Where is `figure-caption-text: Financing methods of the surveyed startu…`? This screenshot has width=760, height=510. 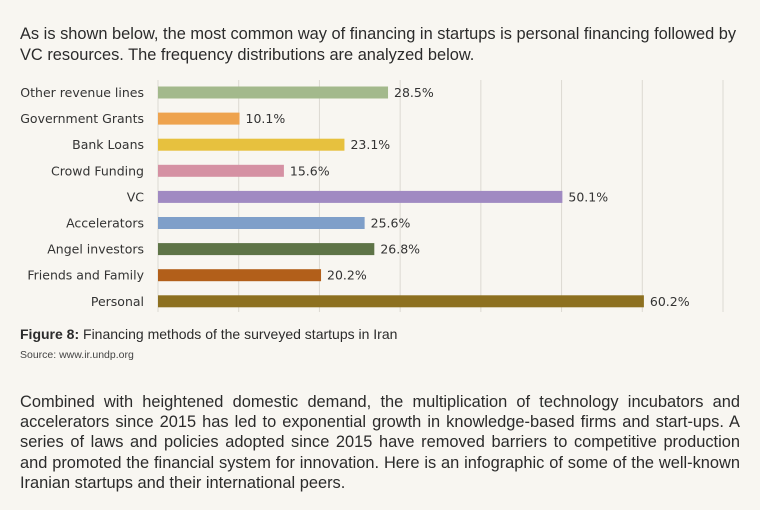
figure-caption-text: Financing methods of the surveyed startu… is located at coordinates (238, 334).